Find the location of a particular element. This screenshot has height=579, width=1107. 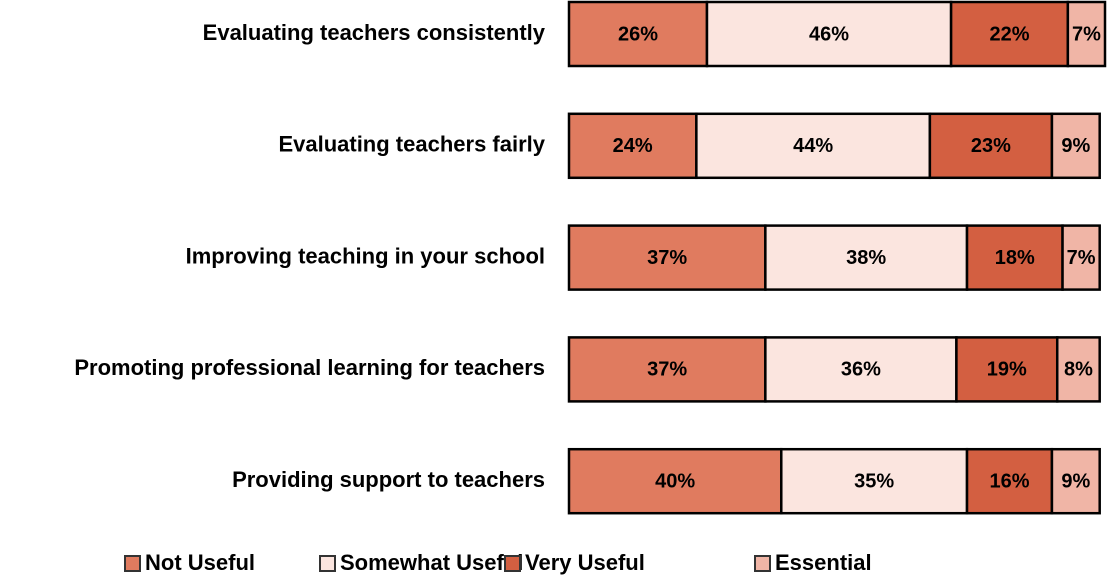

data-label: 46% is located at coordinates (829, 34).